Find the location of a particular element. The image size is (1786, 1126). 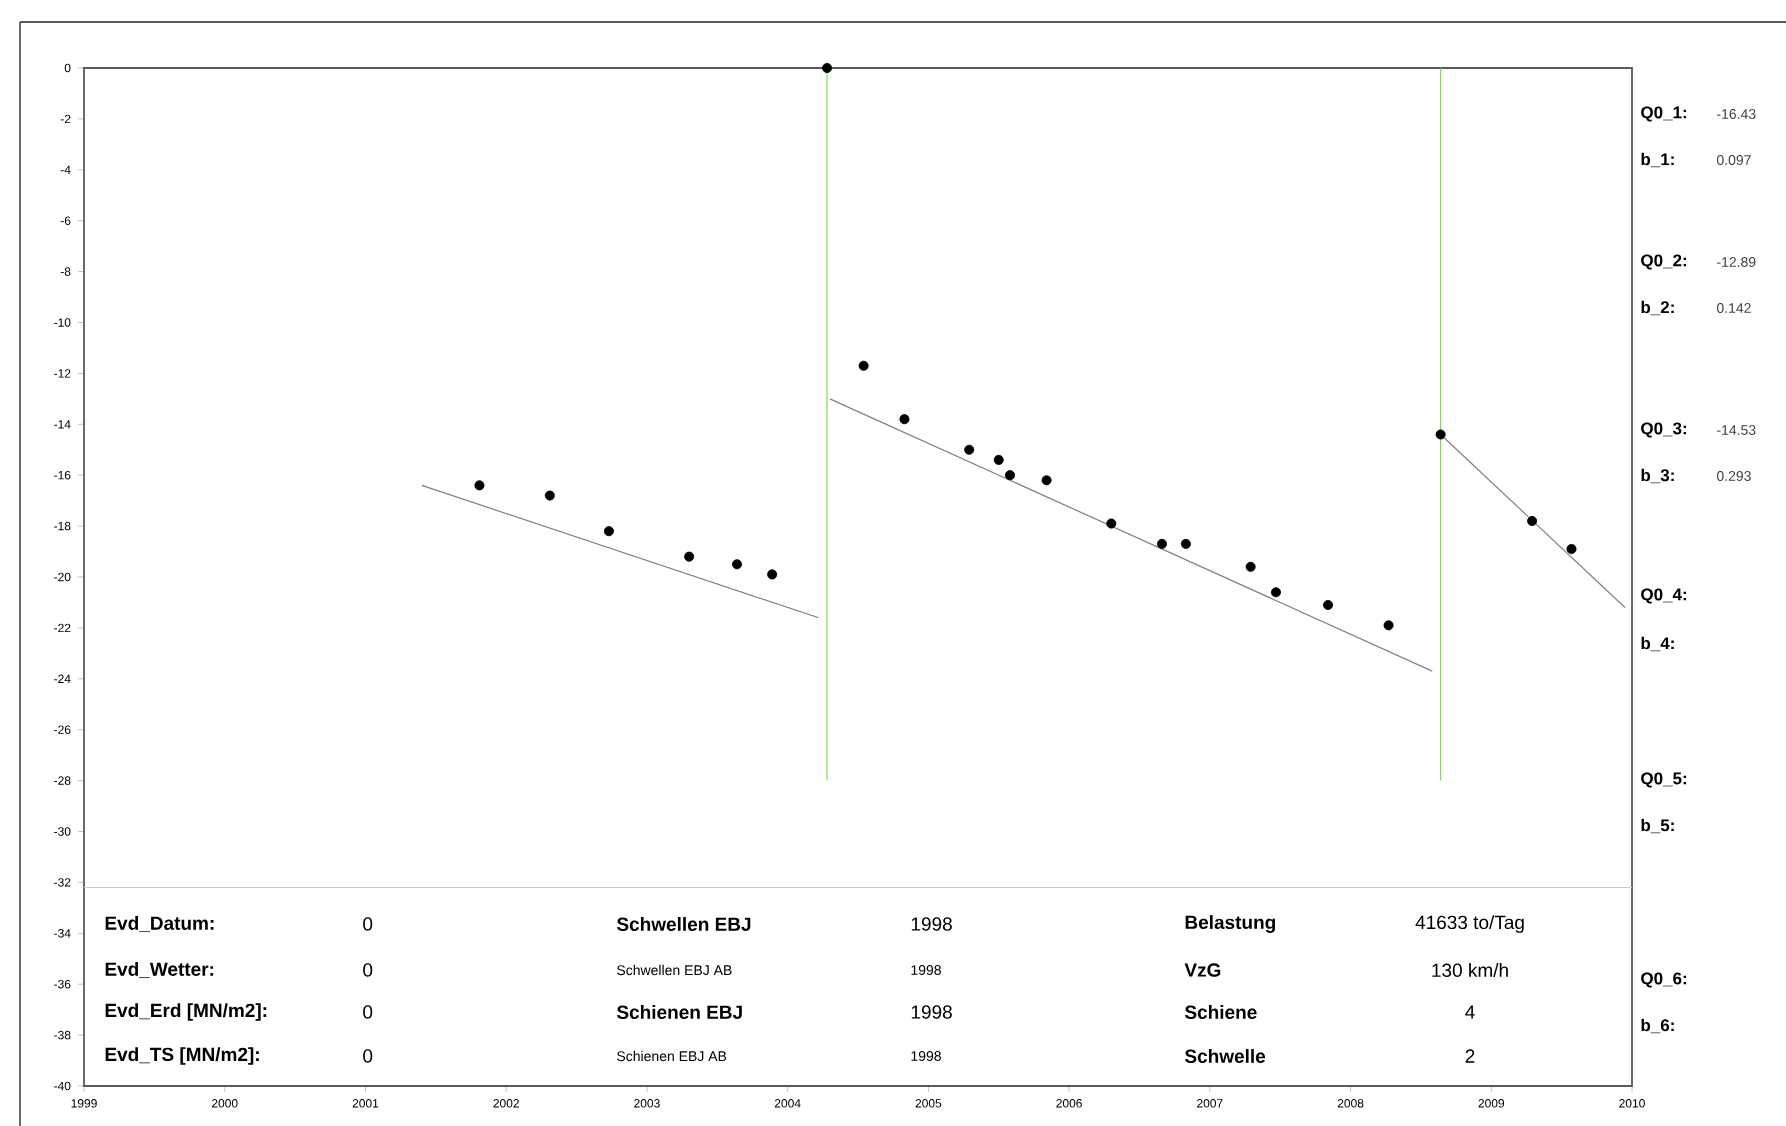

annotation: VzG is located at coordinates (1202, 970).